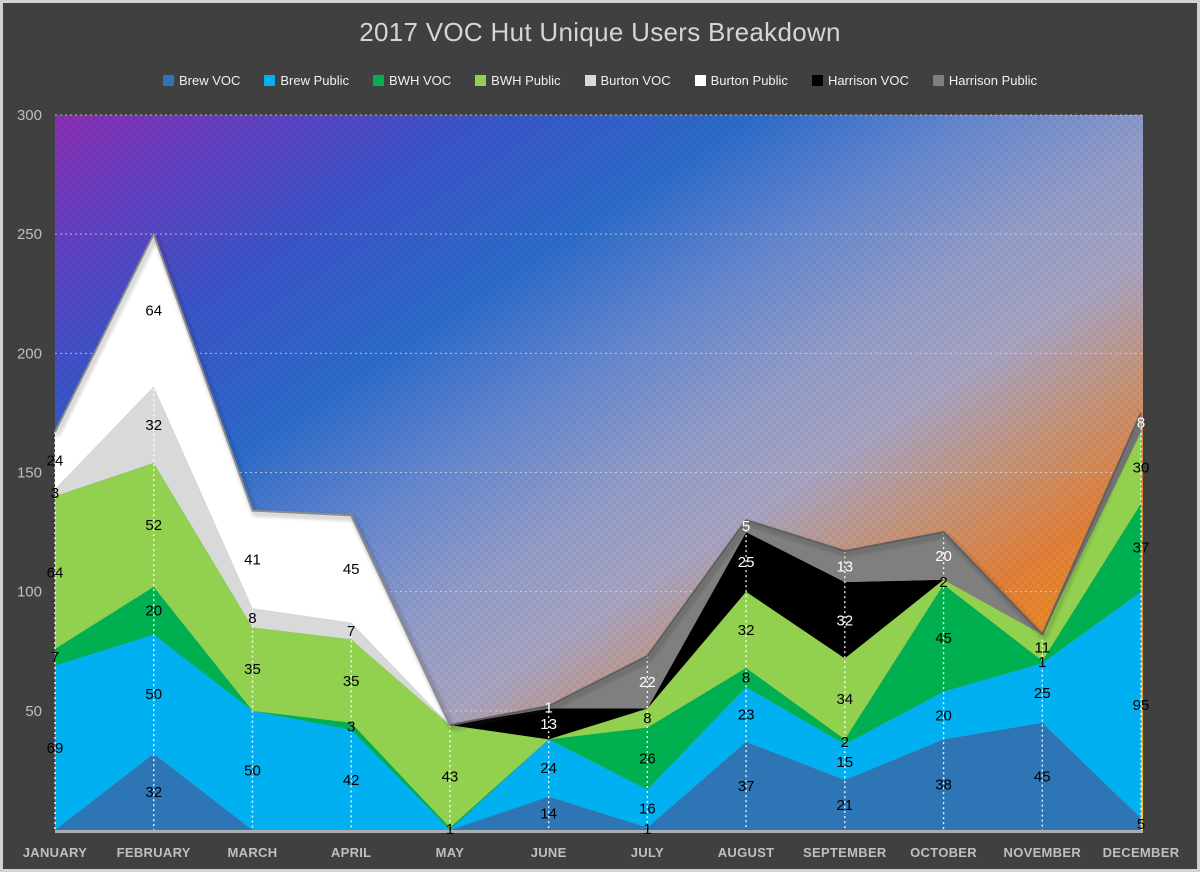 This screenshot has width=1200, height=872. What do you see at coordinates (153, 525) in the screenshot?
I see `data-label: 52` at bounding box center [153, 525].